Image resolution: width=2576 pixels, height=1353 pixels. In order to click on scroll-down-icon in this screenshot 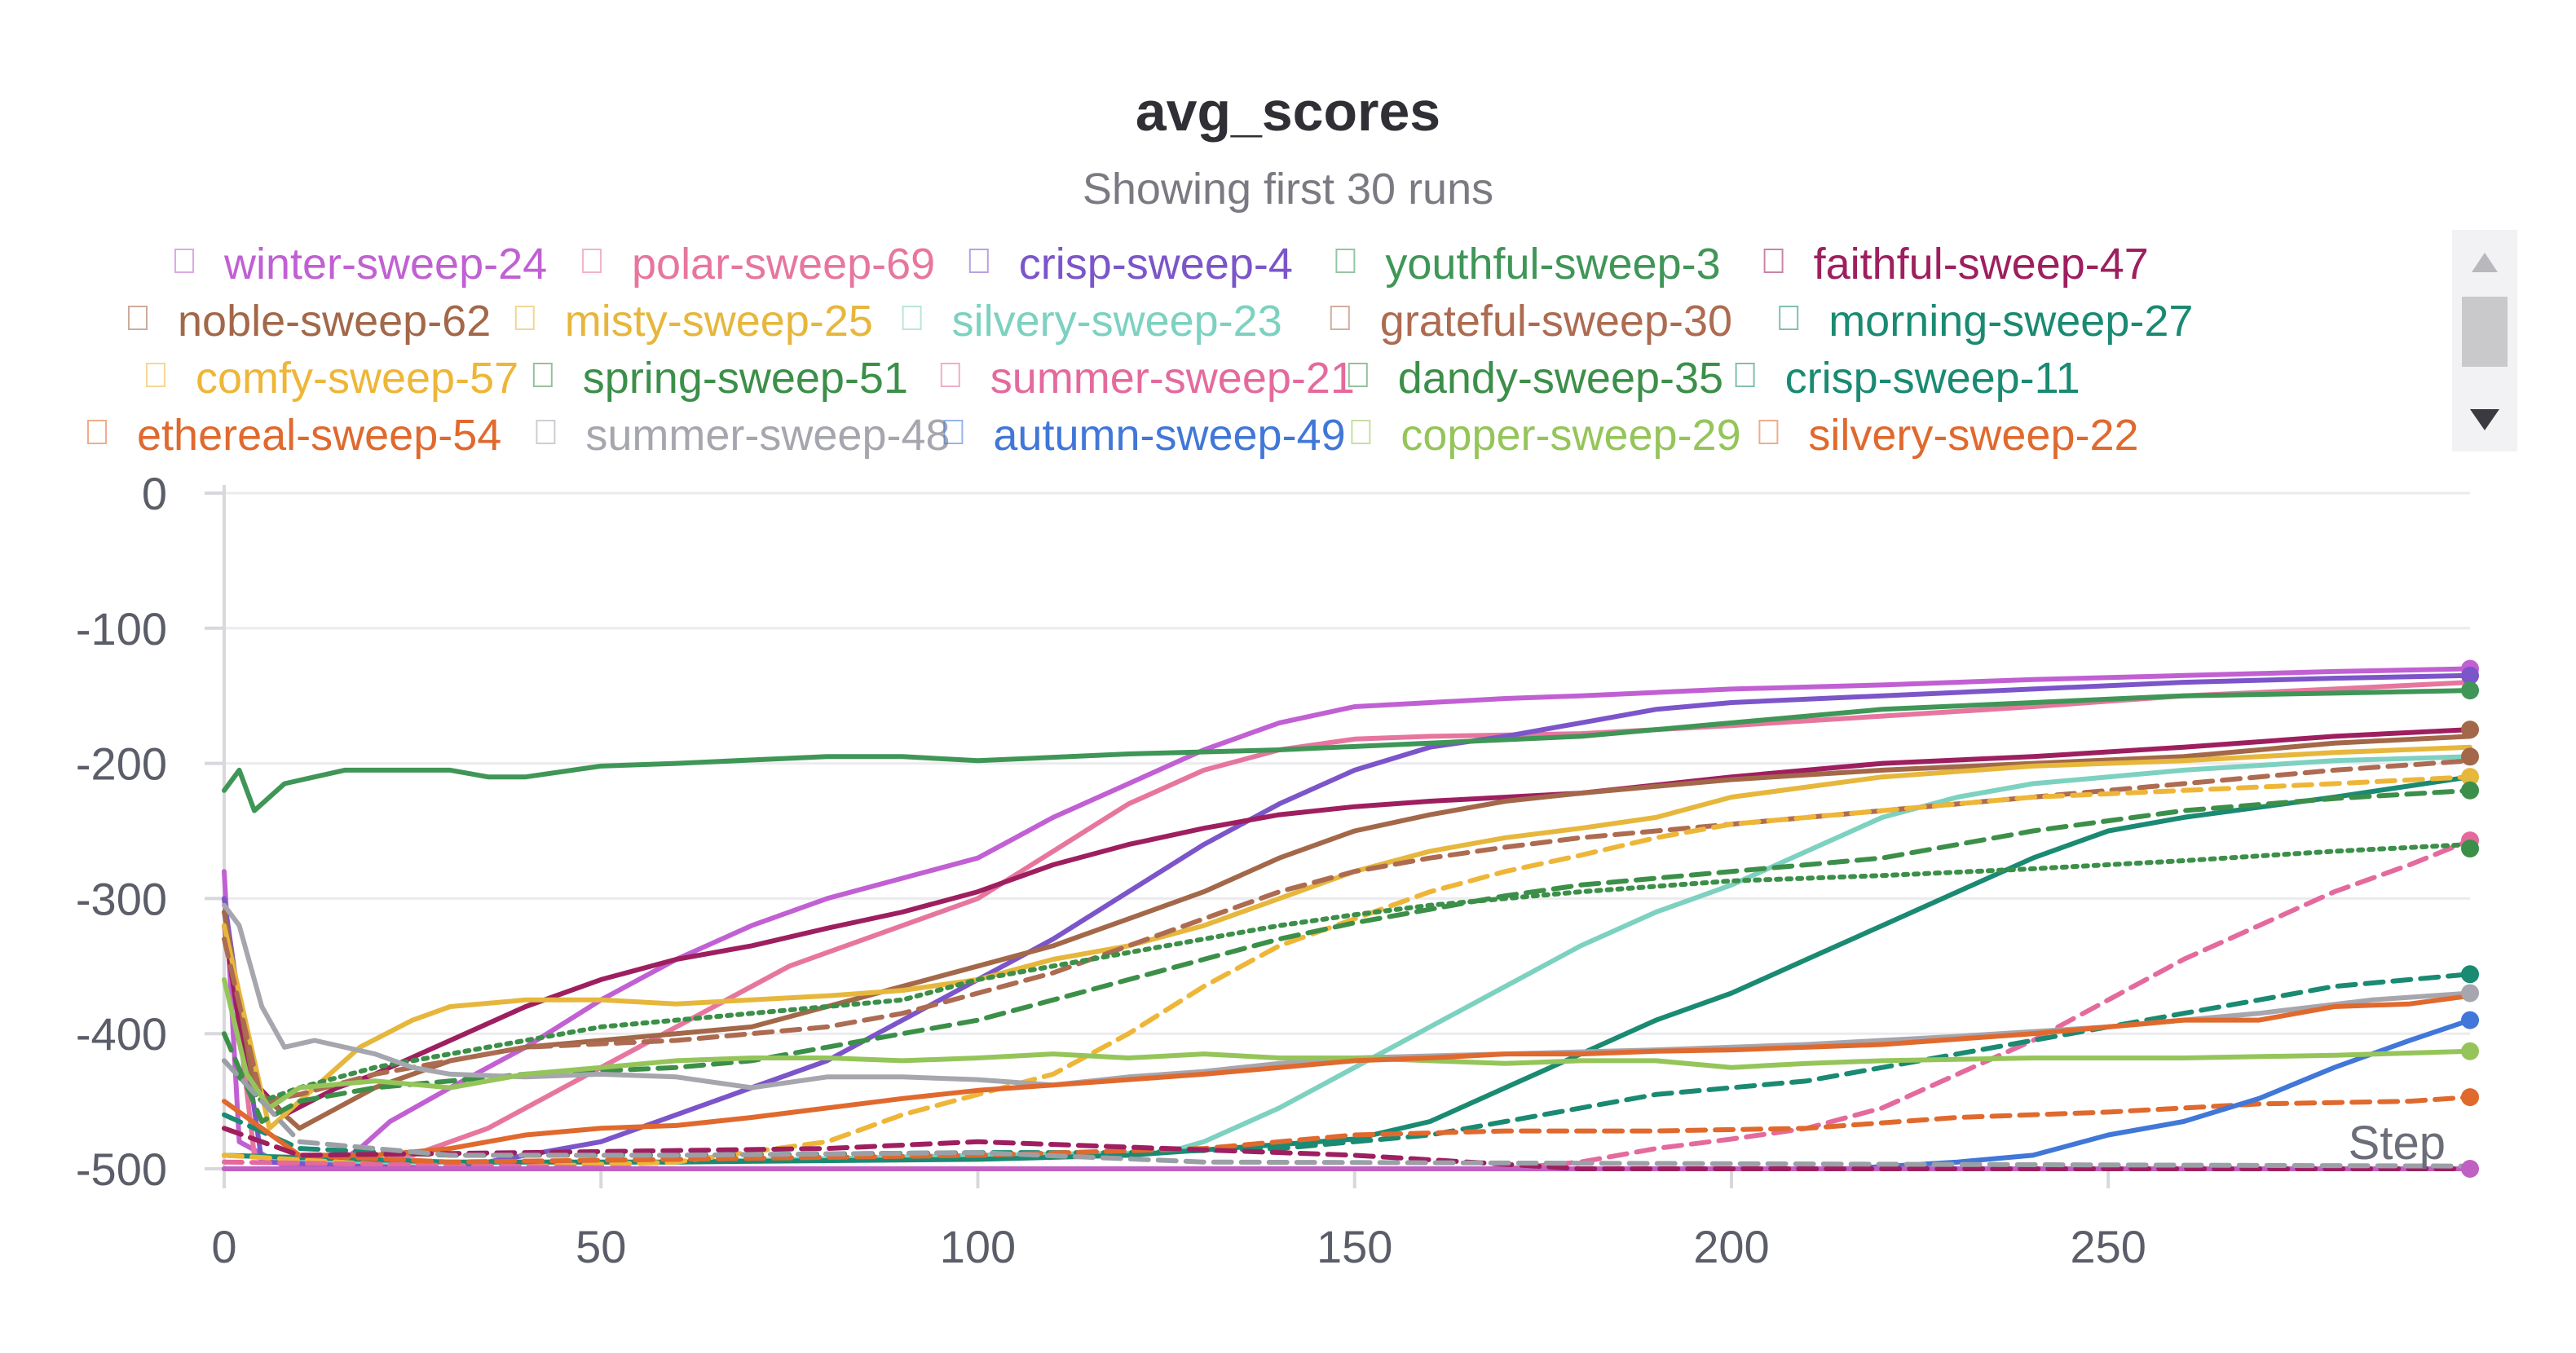, I will do `click(2484, 419)`.